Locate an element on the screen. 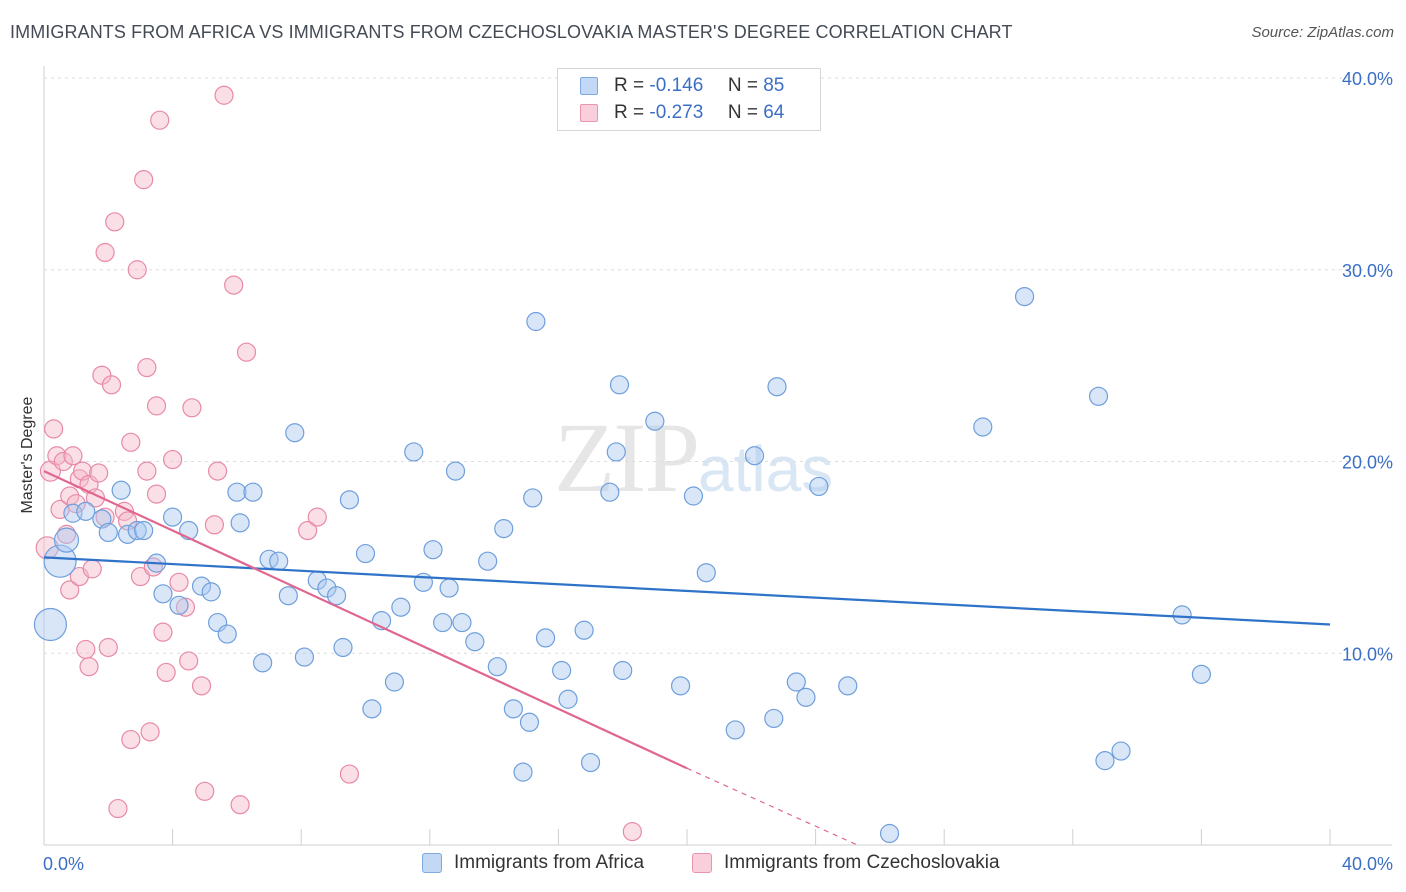 The width and height of the screenshot is (1406, 892). legend-r-value-czech: -0.273 is located at coordinates (676, 112).